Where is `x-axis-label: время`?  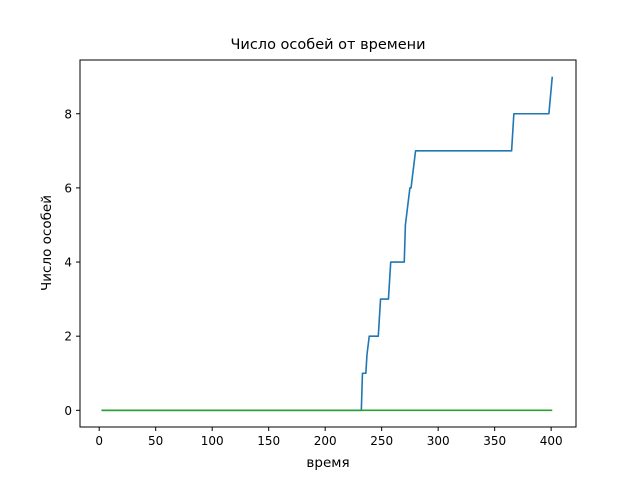
x-axis-label: время is located at coordinates (327, 463).